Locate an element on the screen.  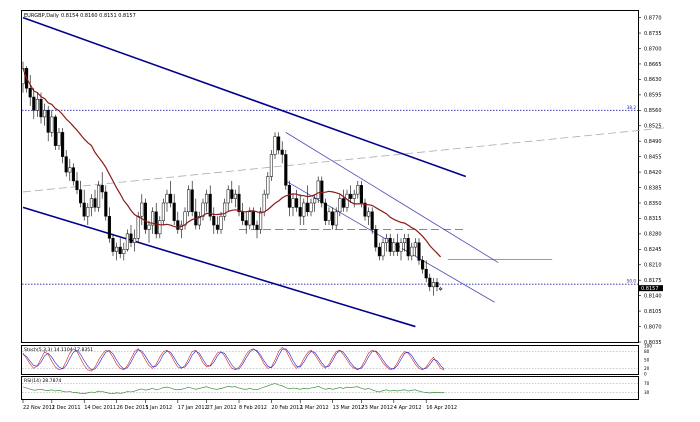
rsi-title: RSI(14) 28.7874 is located at coordinates (42, 381).